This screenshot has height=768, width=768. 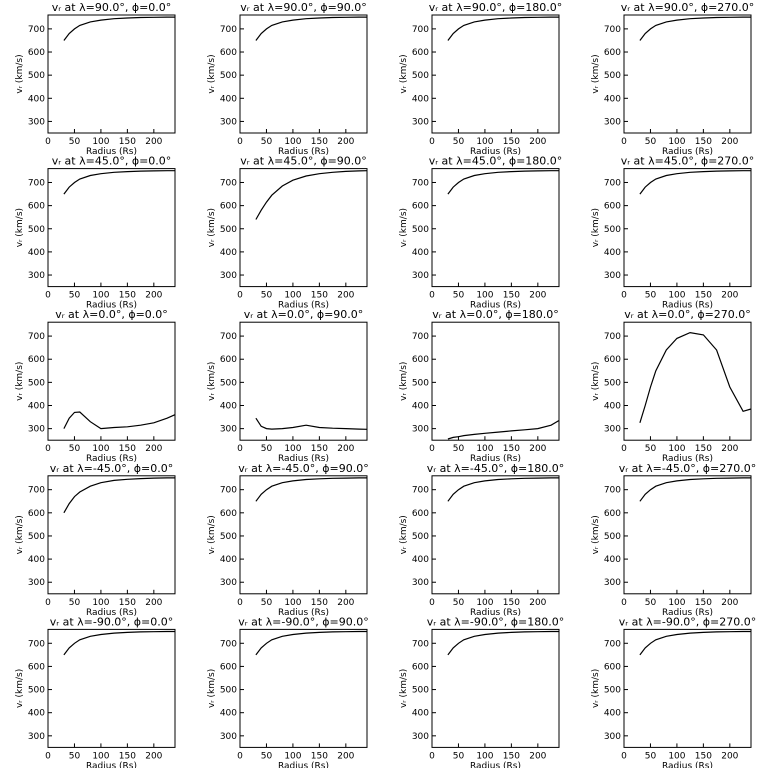 I want to click on chart-title: vᵣ at λ=-90.0°, ϕ=0.0°, so click(x=112, y=621).